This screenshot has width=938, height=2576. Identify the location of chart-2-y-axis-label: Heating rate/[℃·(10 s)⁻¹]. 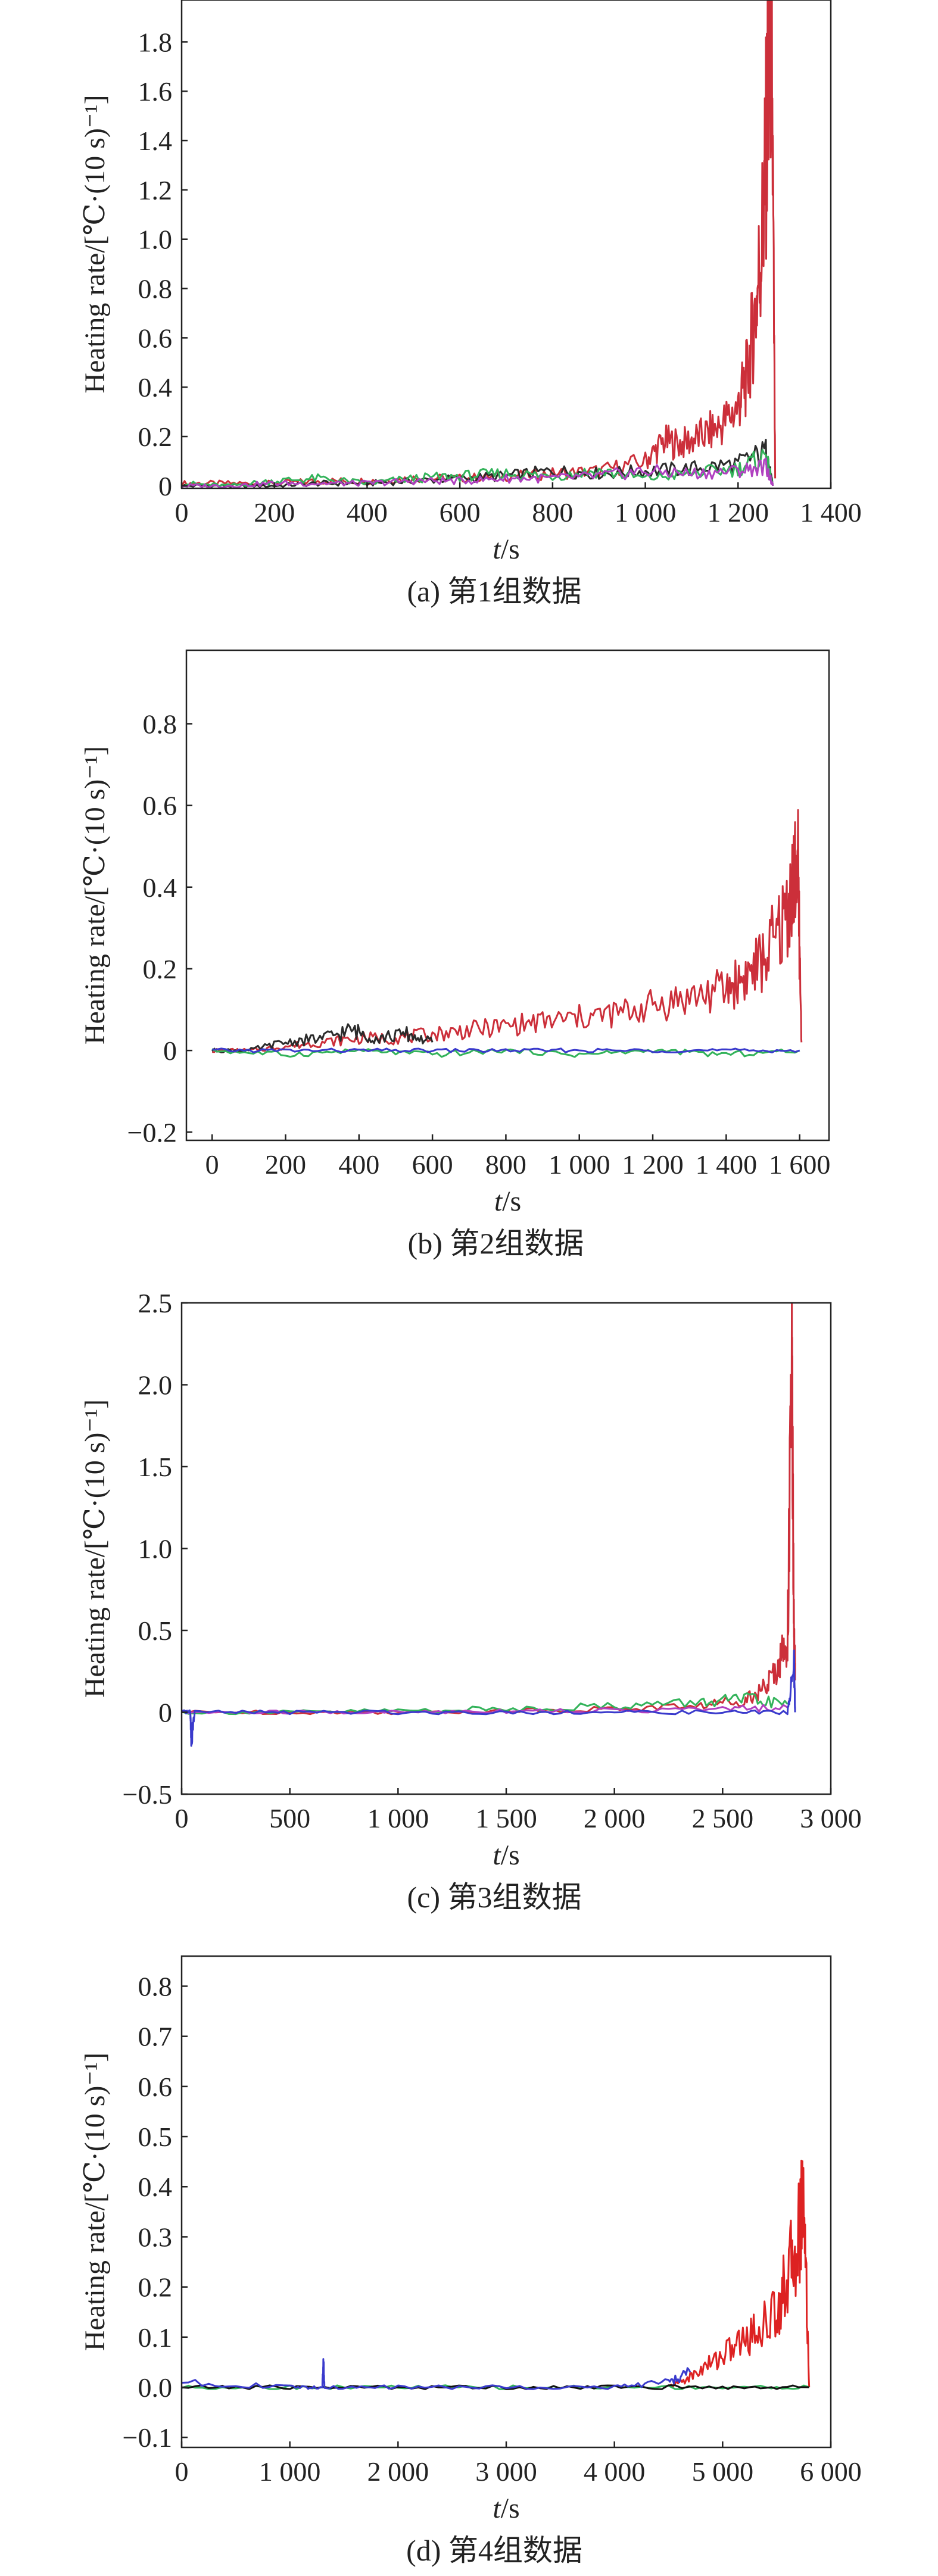
(95, 895).